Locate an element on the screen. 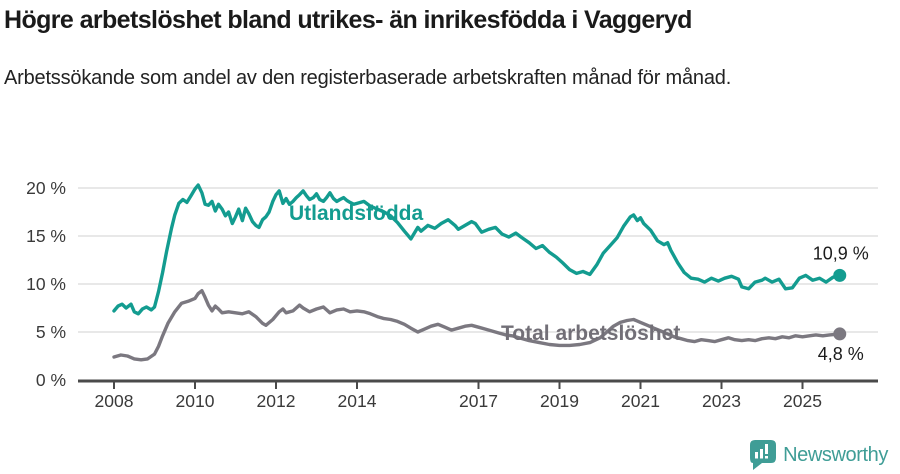 The height and width of the screenshot is (474, 900). series-line-total is located at coordinates (477, 325).